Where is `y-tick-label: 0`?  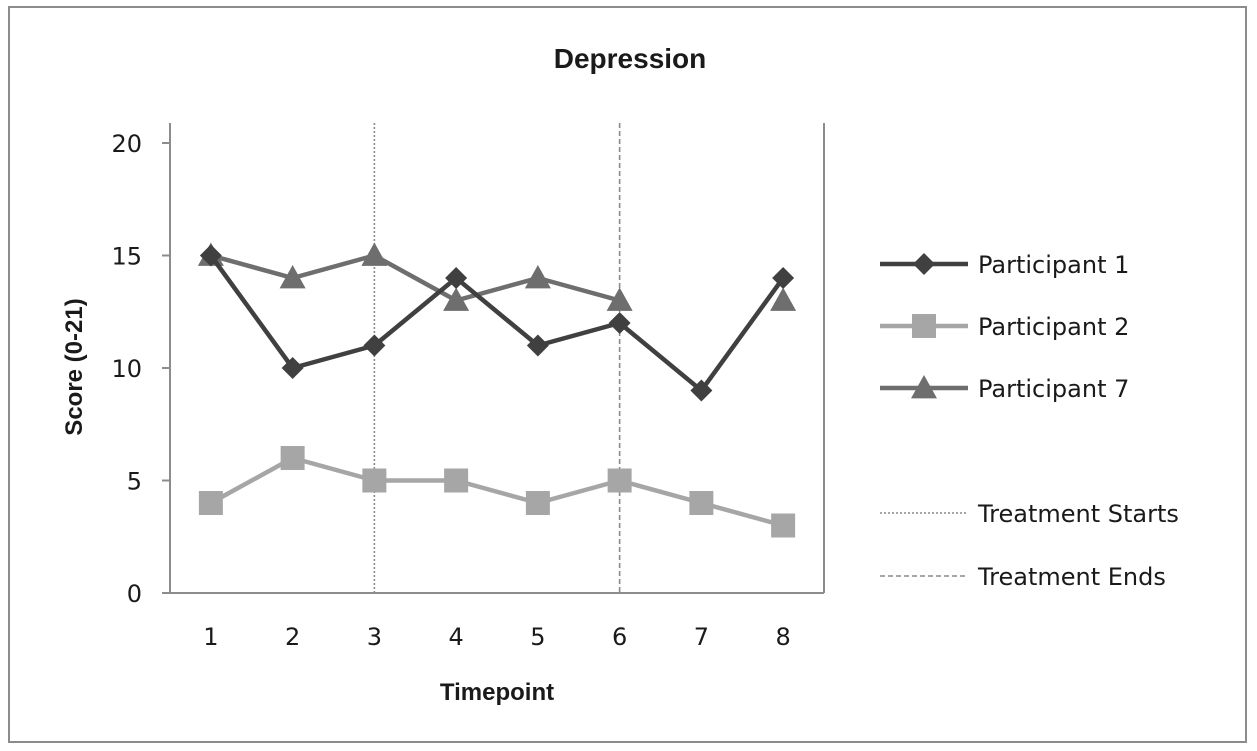
y-tick-label: 0 is located at coordinates (134, 594).